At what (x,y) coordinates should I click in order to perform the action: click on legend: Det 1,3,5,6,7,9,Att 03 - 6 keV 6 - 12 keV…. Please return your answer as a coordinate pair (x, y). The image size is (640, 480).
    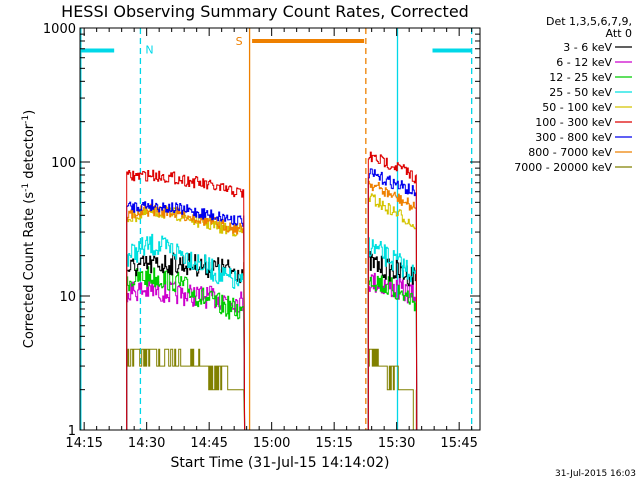
    Looking at the image, I should click on (573, 94).